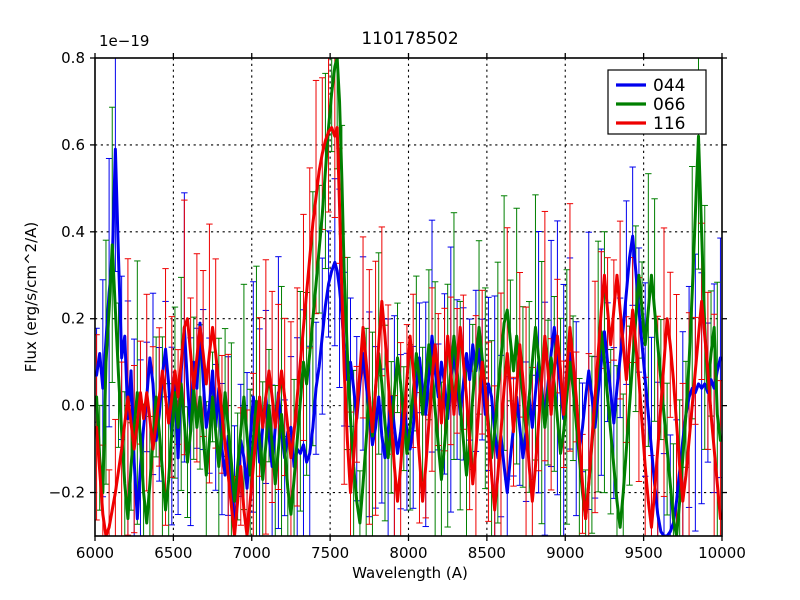 The width and height of the screenshot is (800, 600). What do you see at coordinates (408, 553) in the screenshot?
I see `x-tick-label: 8000` at bounding box center [408, 553].